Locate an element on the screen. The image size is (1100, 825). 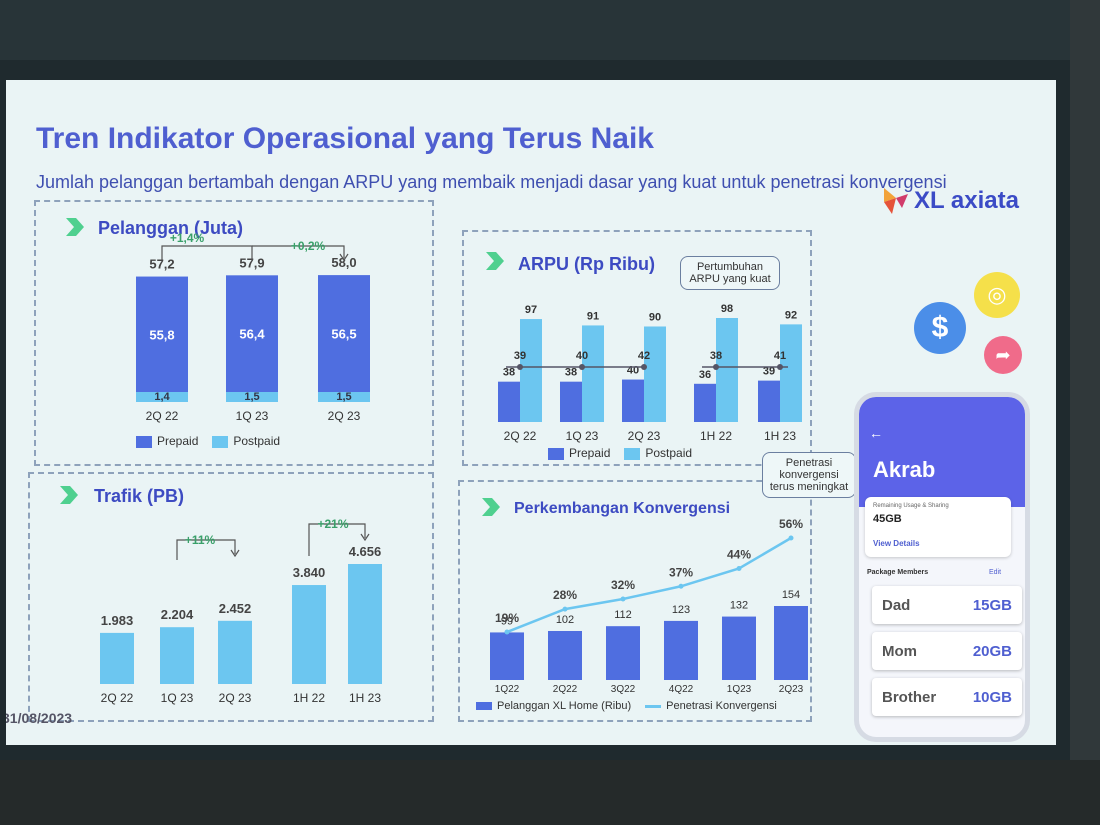
legend-item-prepaid: Prepaid is located at coordinates (579, 453).